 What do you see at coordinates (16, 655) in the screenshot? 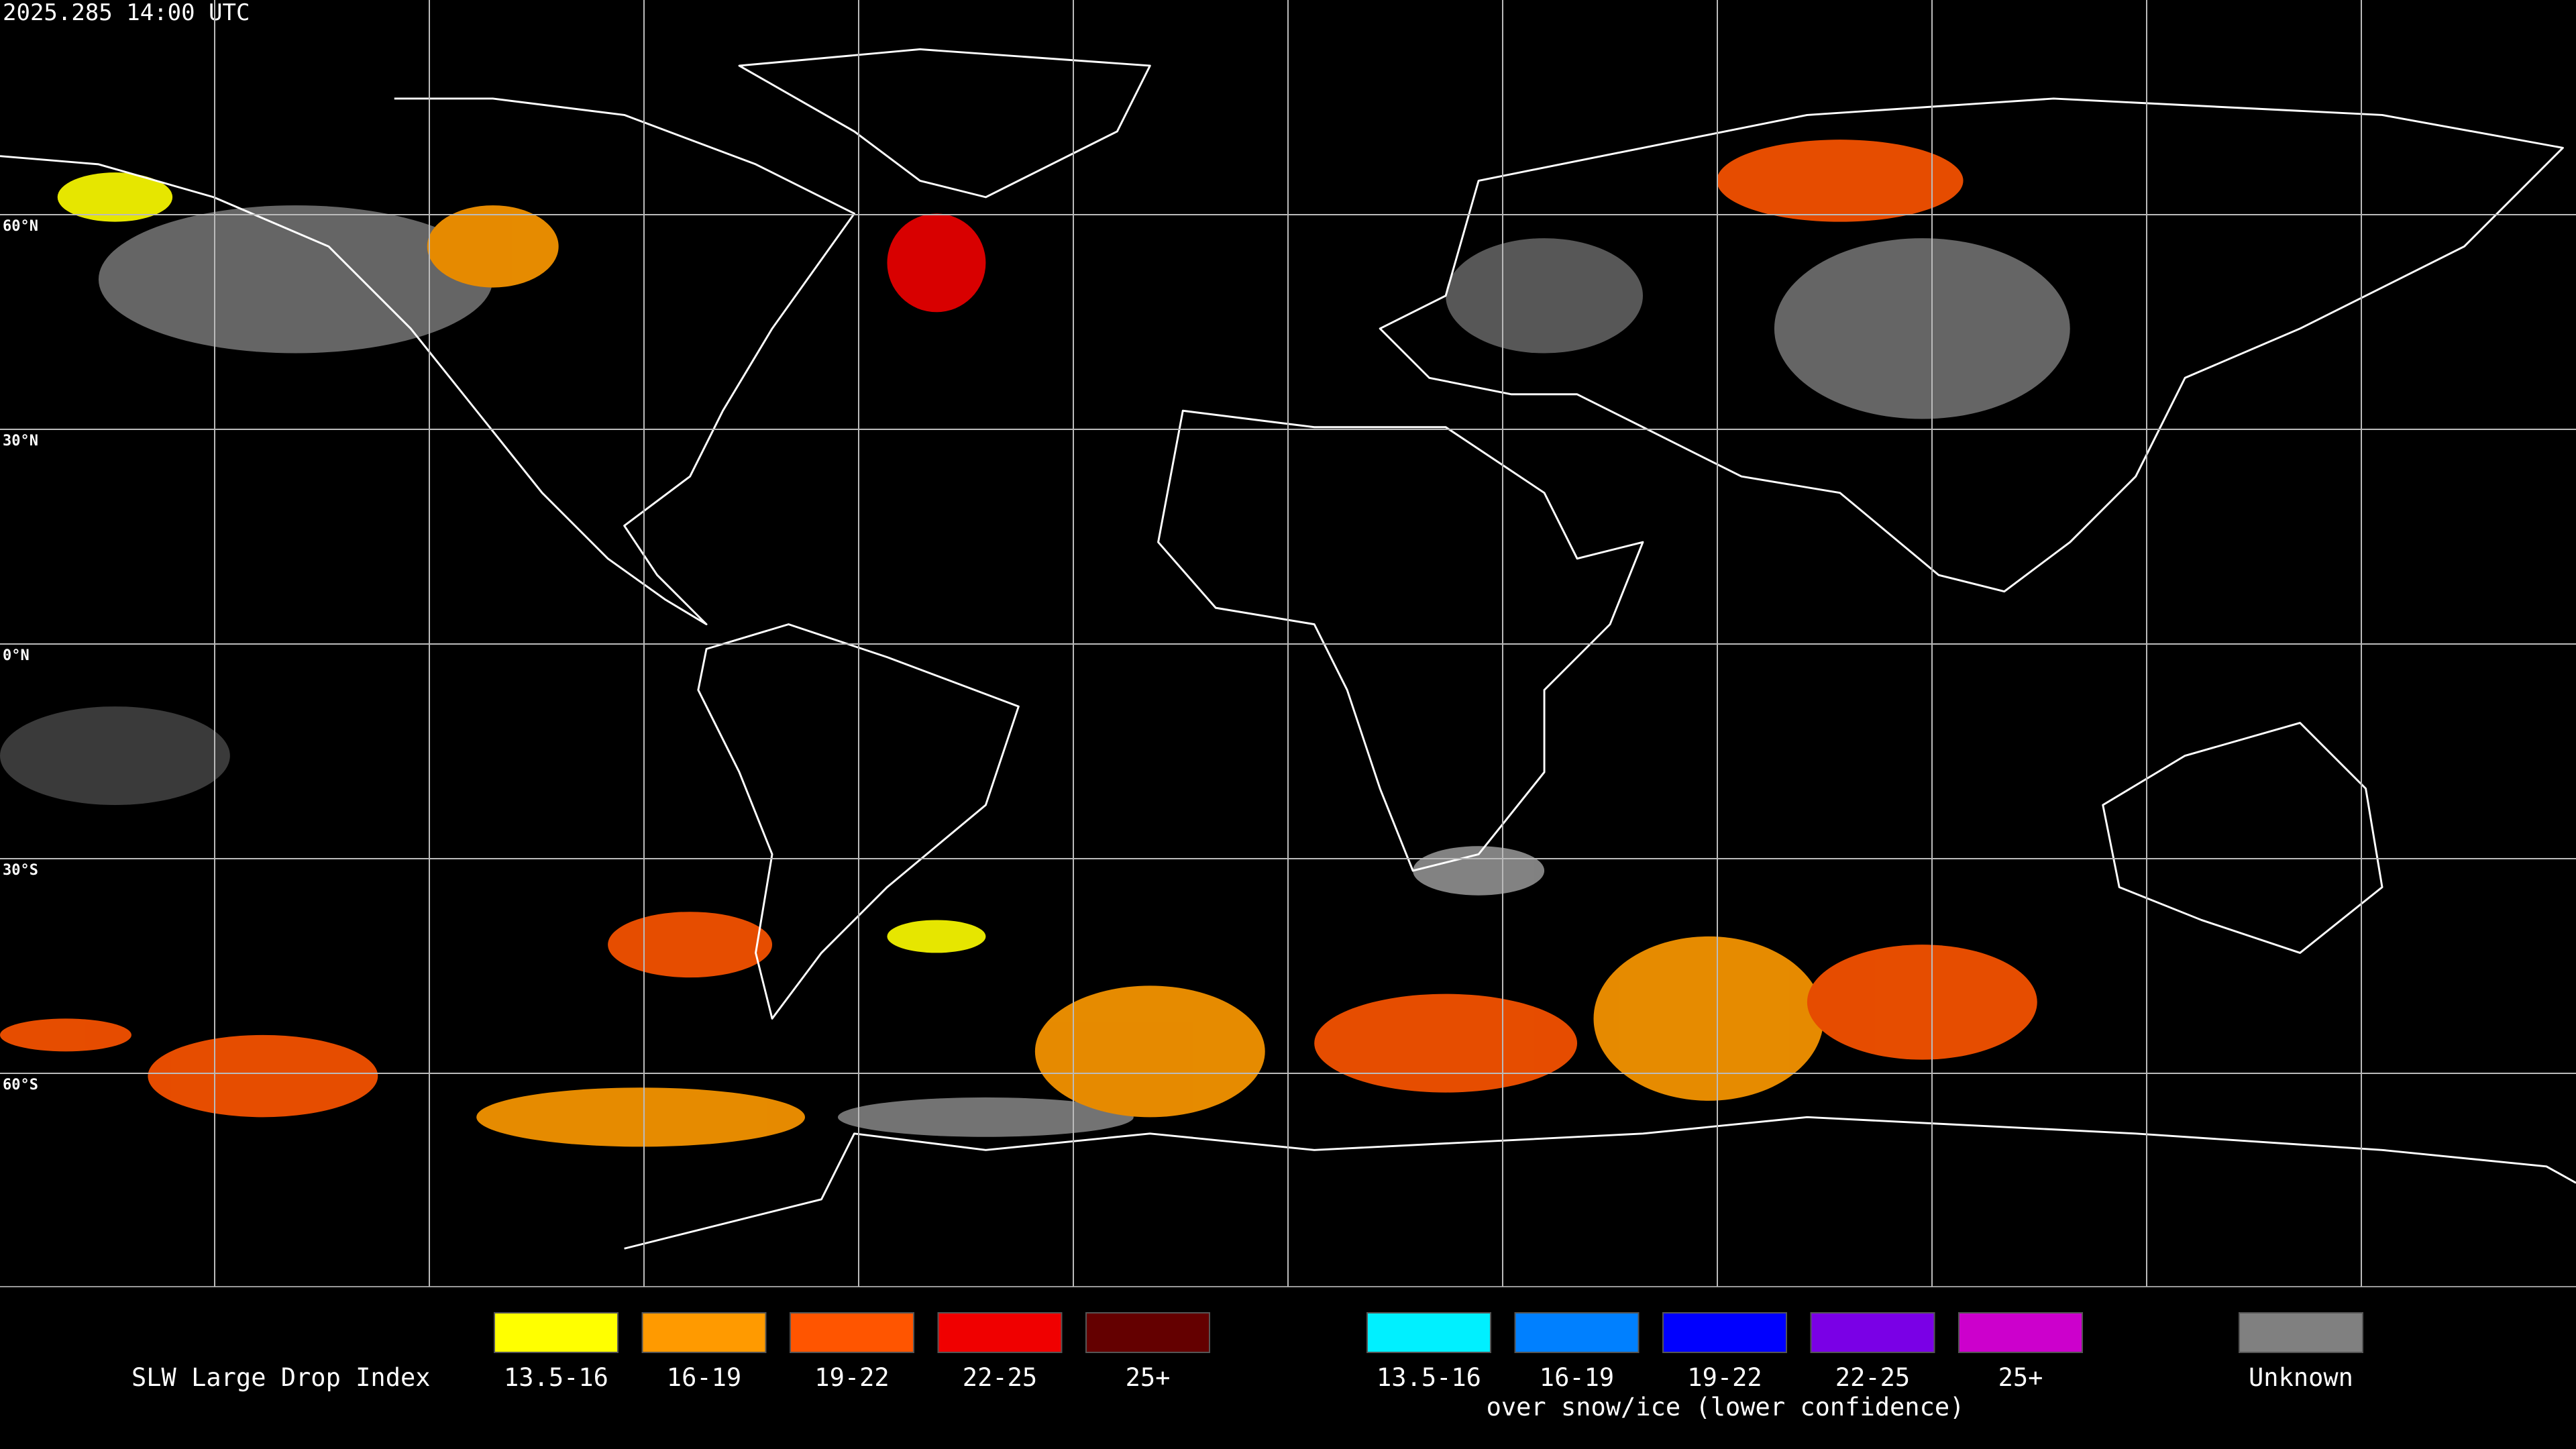
I see `latitude-label: 0°N` at bounding box center [16, 655].